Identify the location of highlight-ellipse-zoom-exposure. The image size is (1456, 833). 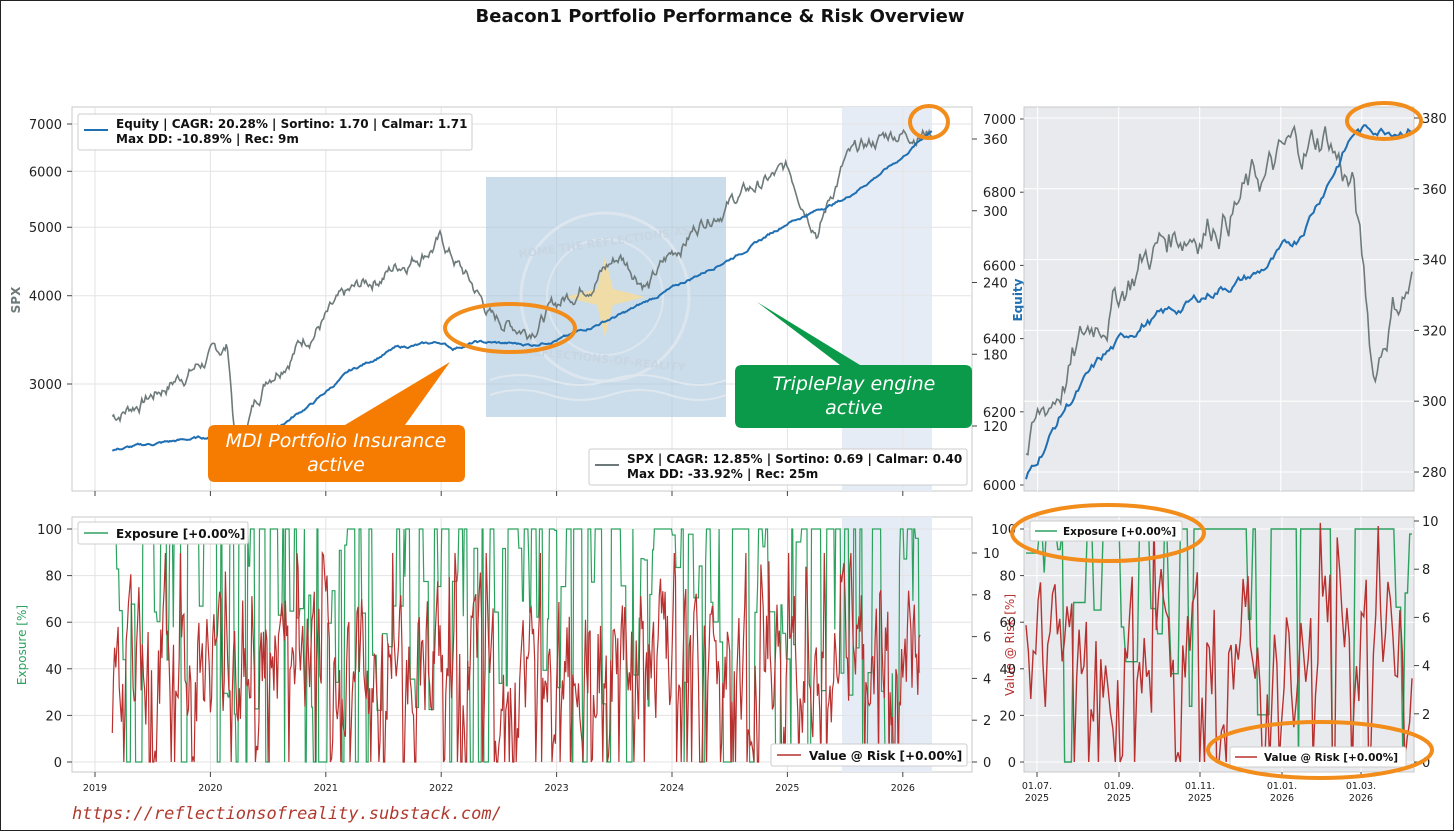
(1108, 533).